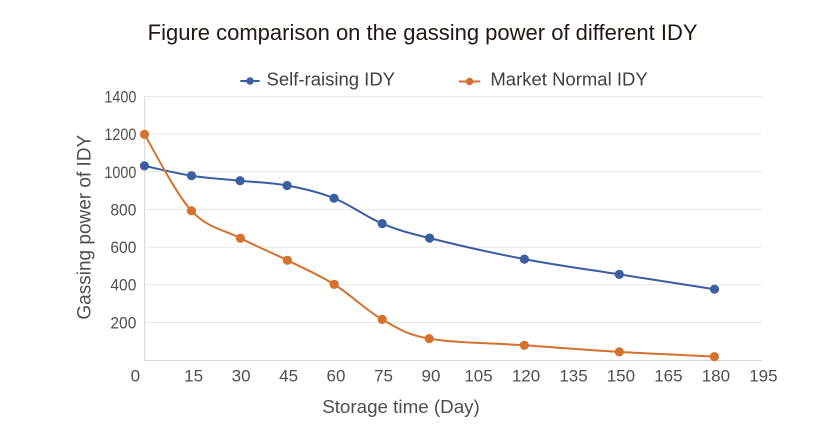 The width and height of the screenshot is (832, 438). Describe the element at coordinates (526, 376) in the screenshot. I see `svg-text: 120` at that location.